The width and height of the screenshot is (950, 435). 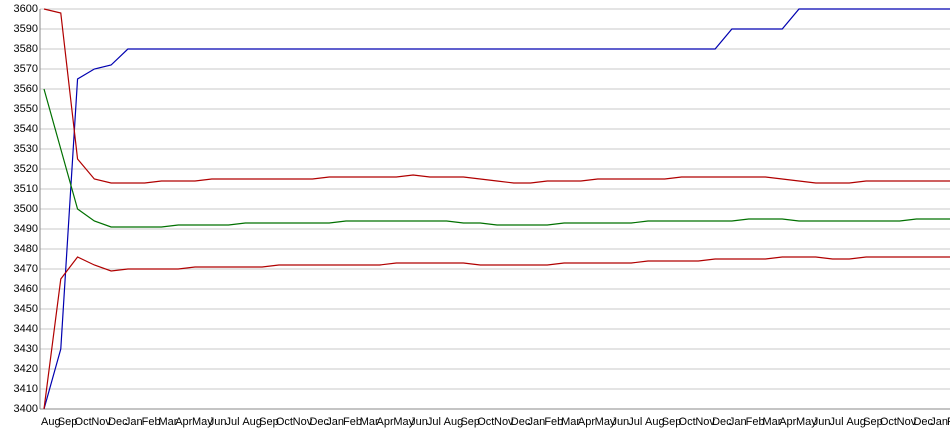 What do you see at coordinates (26, 349) in the screenshot?
I see `y-tick-label: 3430` at bounding box center [26, 349].